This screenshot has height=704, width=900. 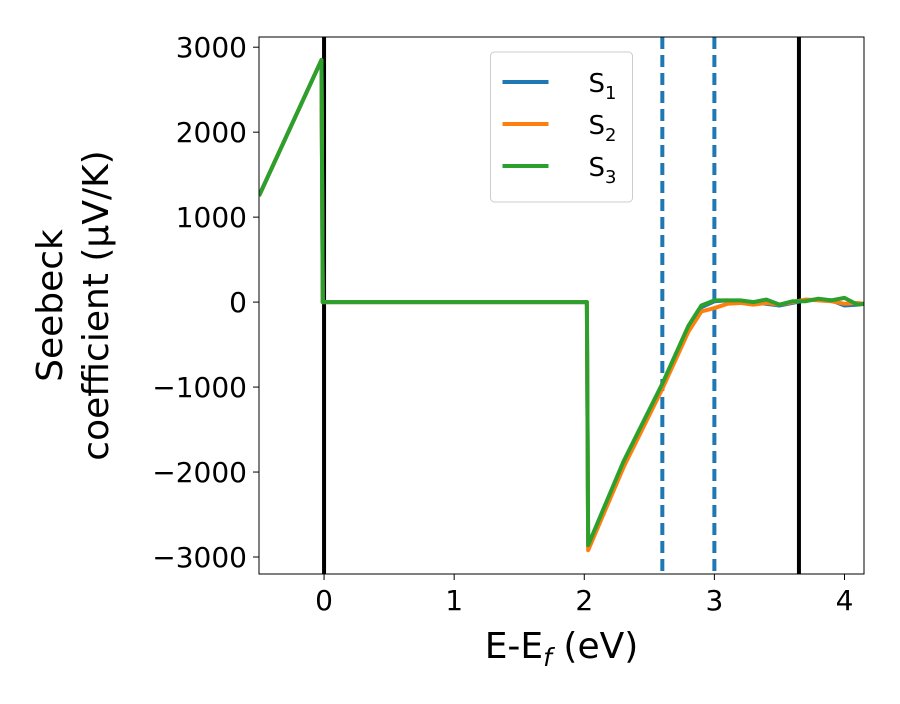 I want to click on x-tick-label: 4, so click(x=845, y=600).